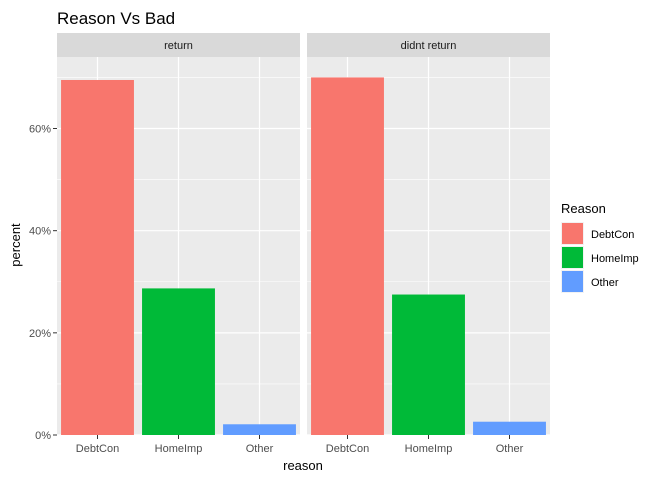 This screenshot has height=480, width=672. What do you see at coordinates (43, 436) in the screenshot?
I see `y-tick-label: 0%` at bounding box center [43, 436].